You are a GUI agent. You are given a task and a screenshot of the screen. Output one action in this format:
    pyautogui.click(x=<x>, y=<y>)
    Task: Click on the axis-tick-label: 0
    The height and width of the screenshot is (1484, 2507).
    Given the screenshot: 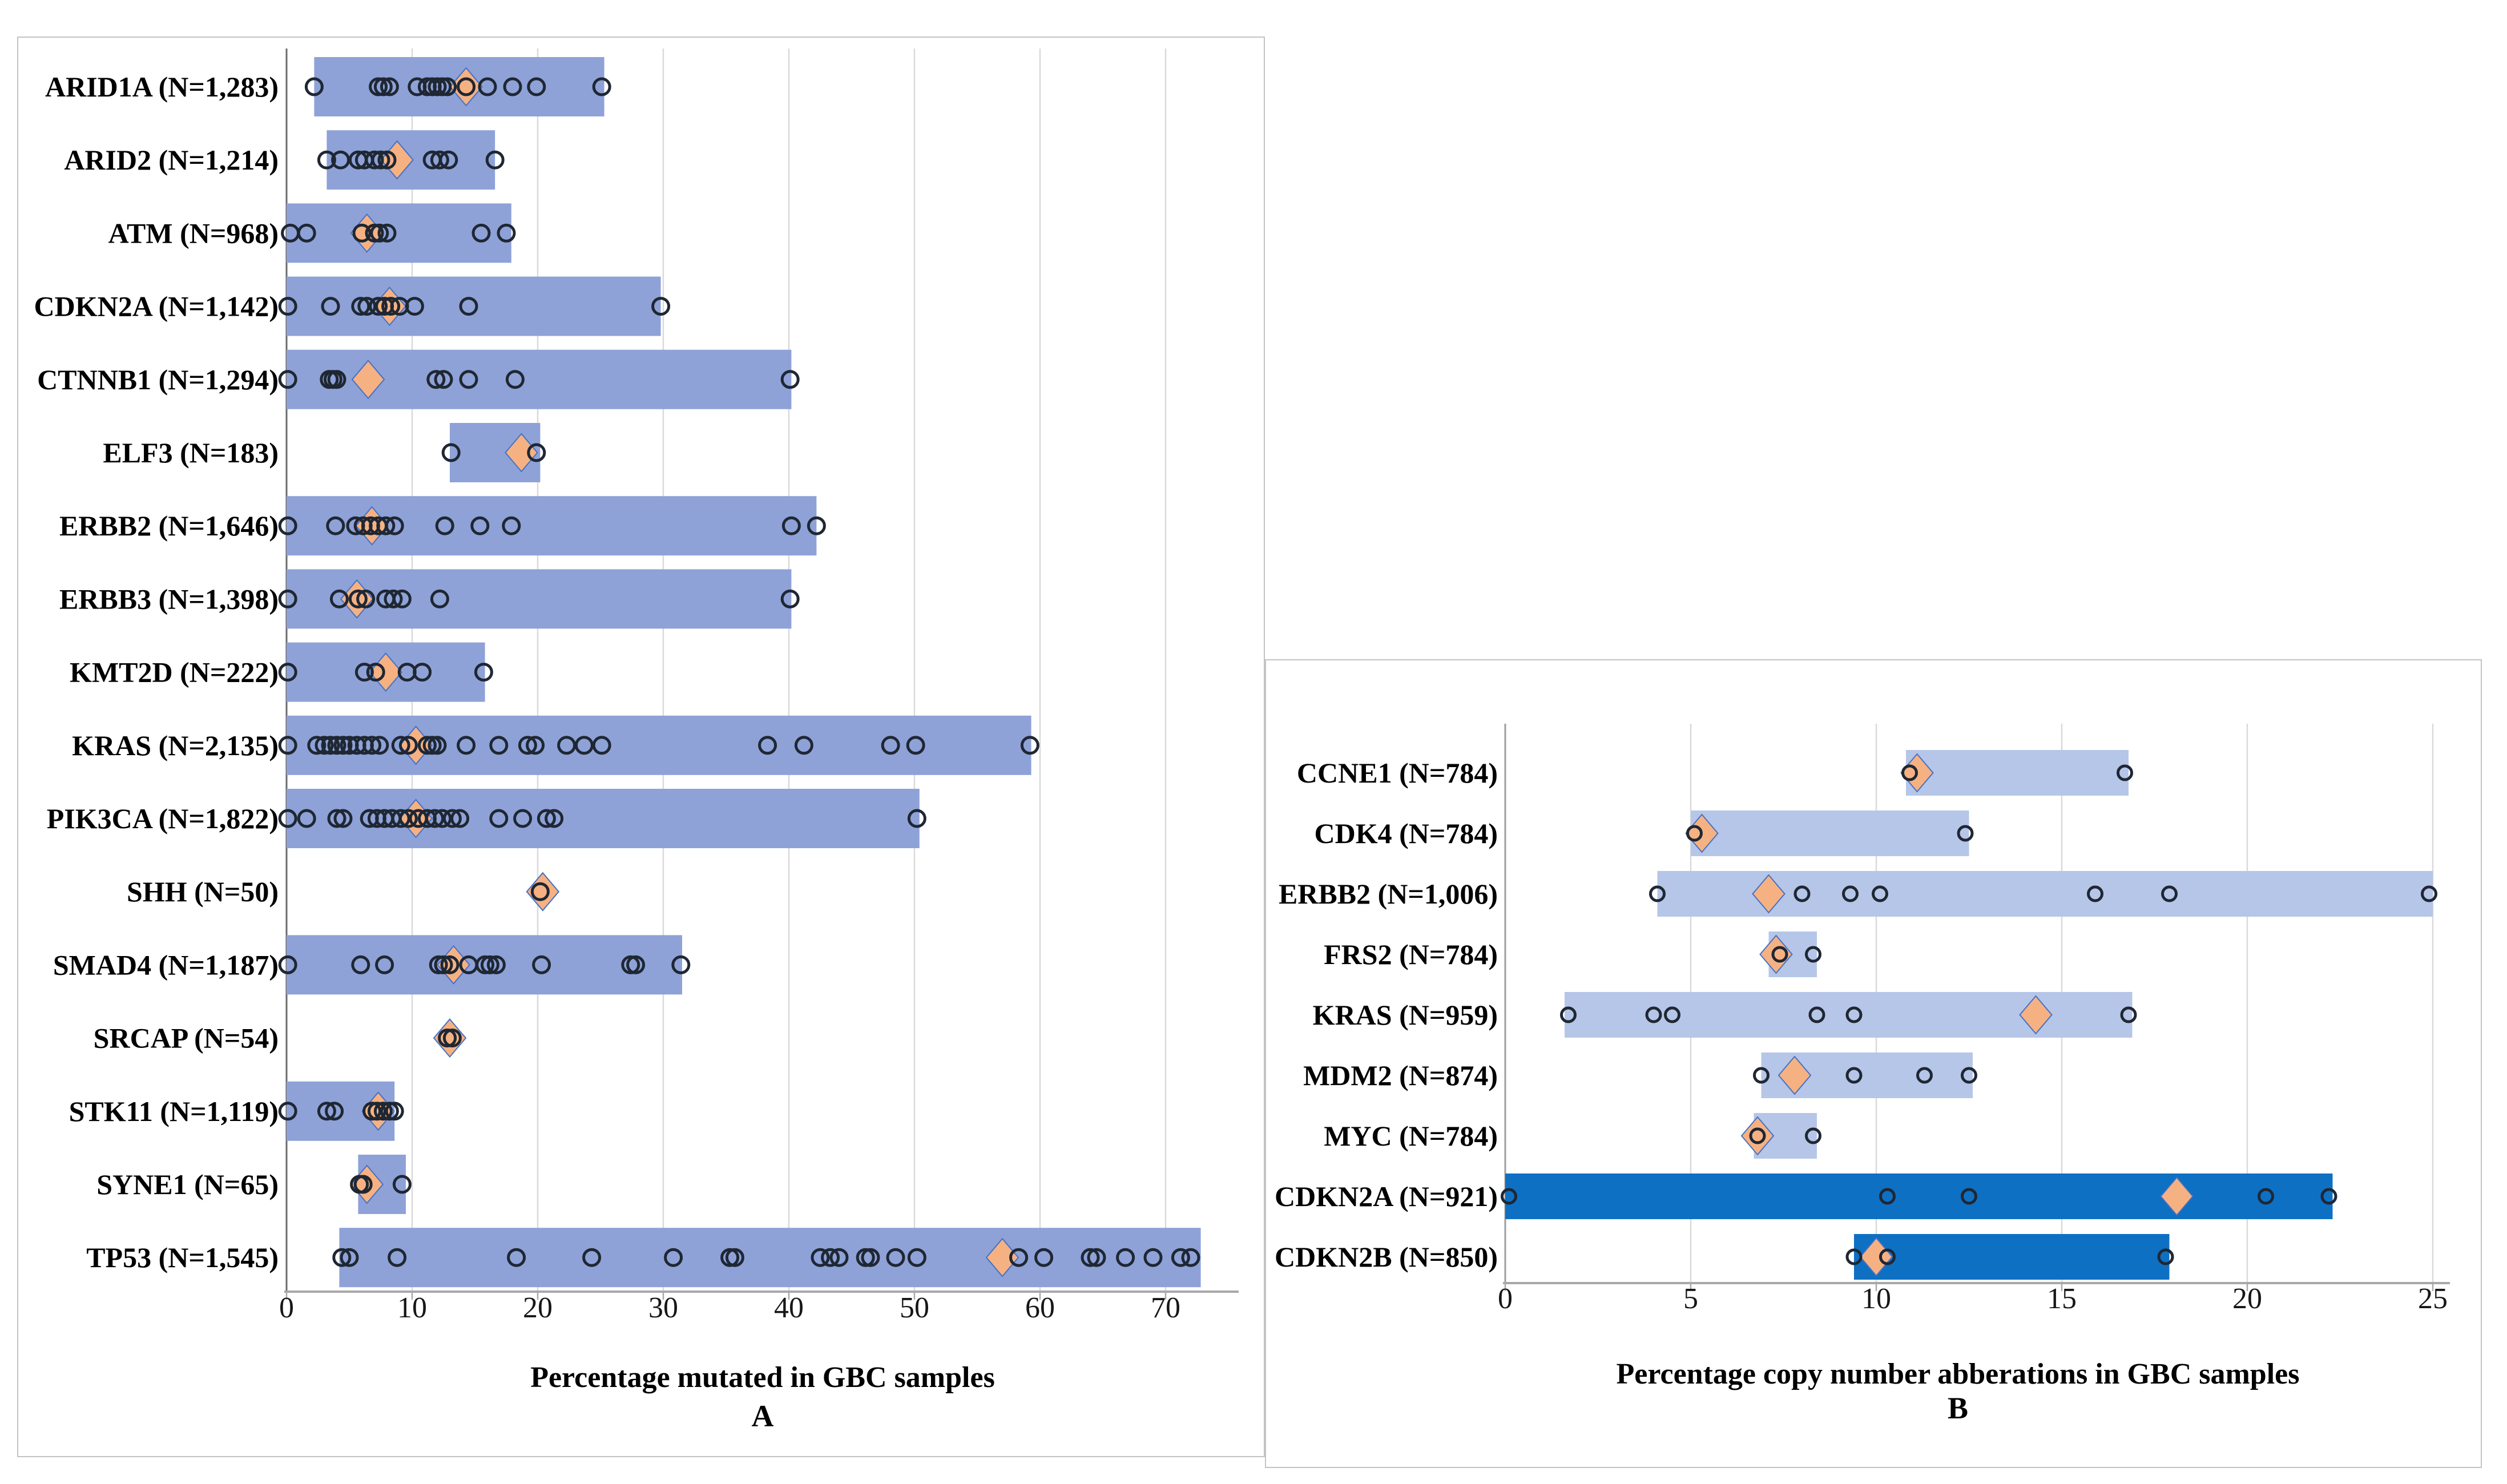 What is the action you would take?
    pyautogui.click(x=286, y=1308)
    